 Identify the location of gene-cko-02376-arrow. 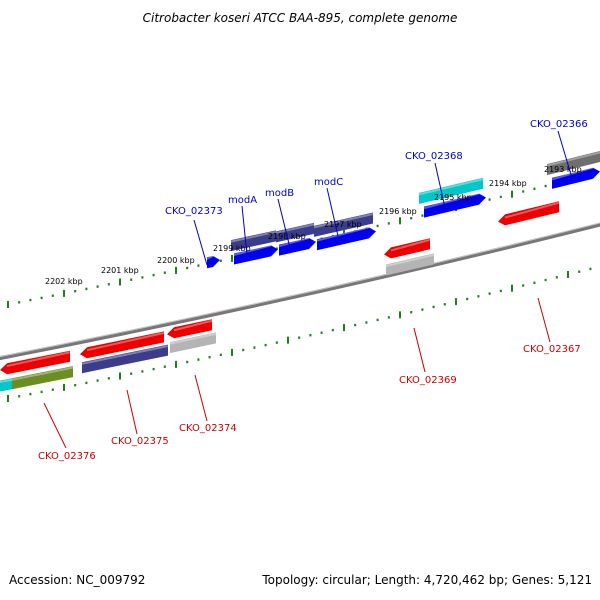
(35, 362).